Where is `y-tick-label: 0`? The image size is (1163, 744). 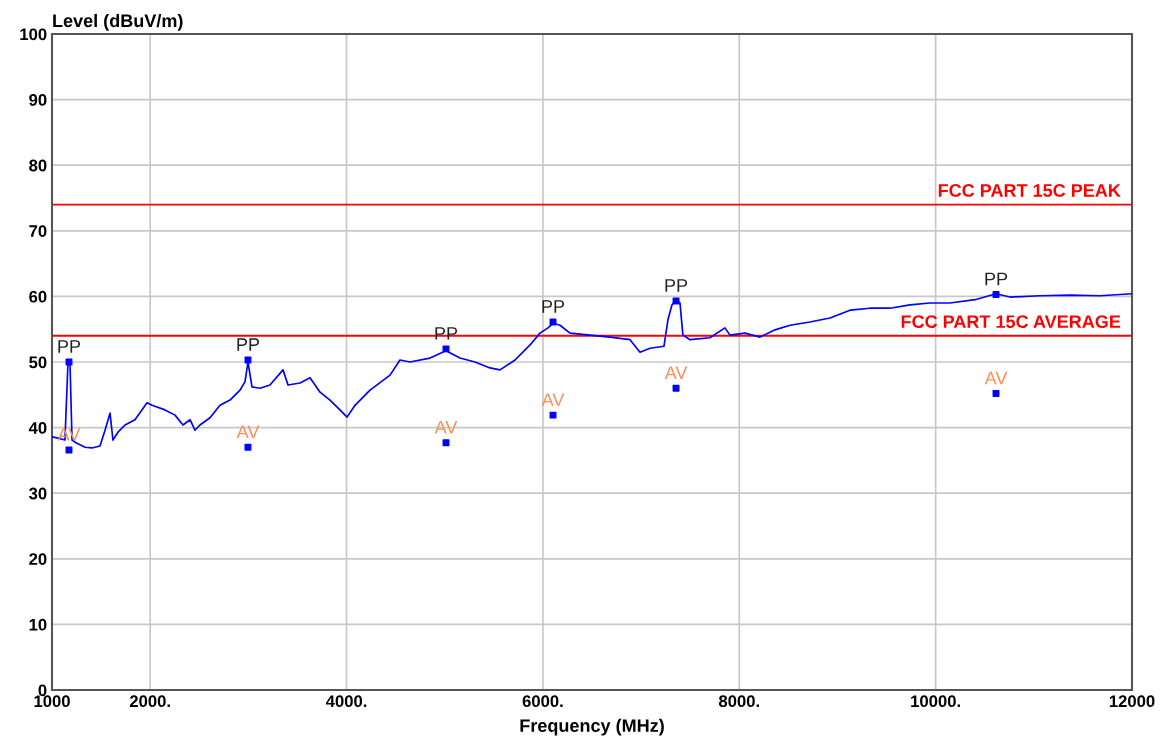 y-tick-label: 0 is located at coordinates (42, 690).